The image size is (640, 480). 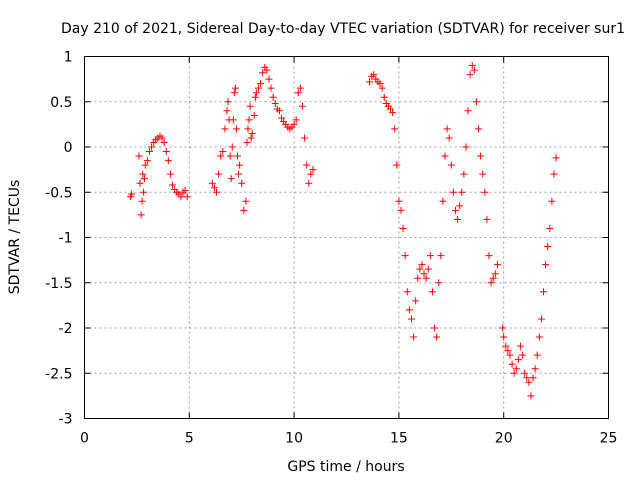 I want to click on y-tick-labels: -3 -2.5 -2 -1.5 -1 -0.5 0 0.5 1, so click(x=58, y=239).